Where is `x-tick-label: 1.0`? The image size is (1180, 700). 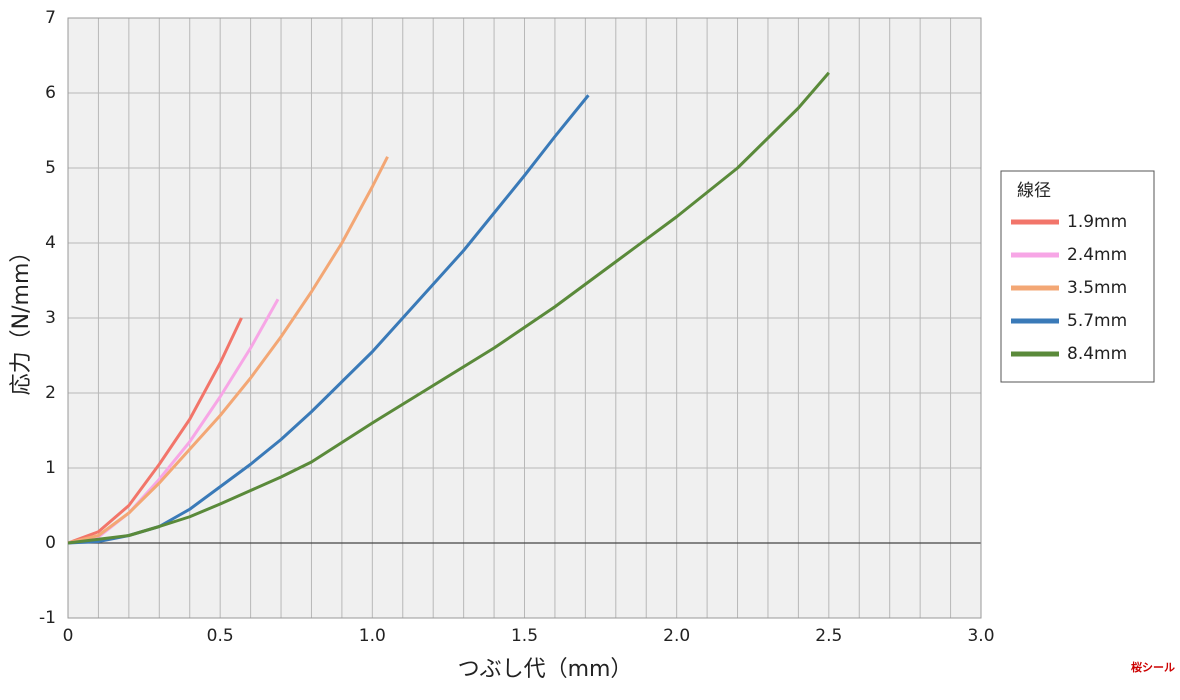 x-tick-label: 1.0 is located at coordinates (372, 636).